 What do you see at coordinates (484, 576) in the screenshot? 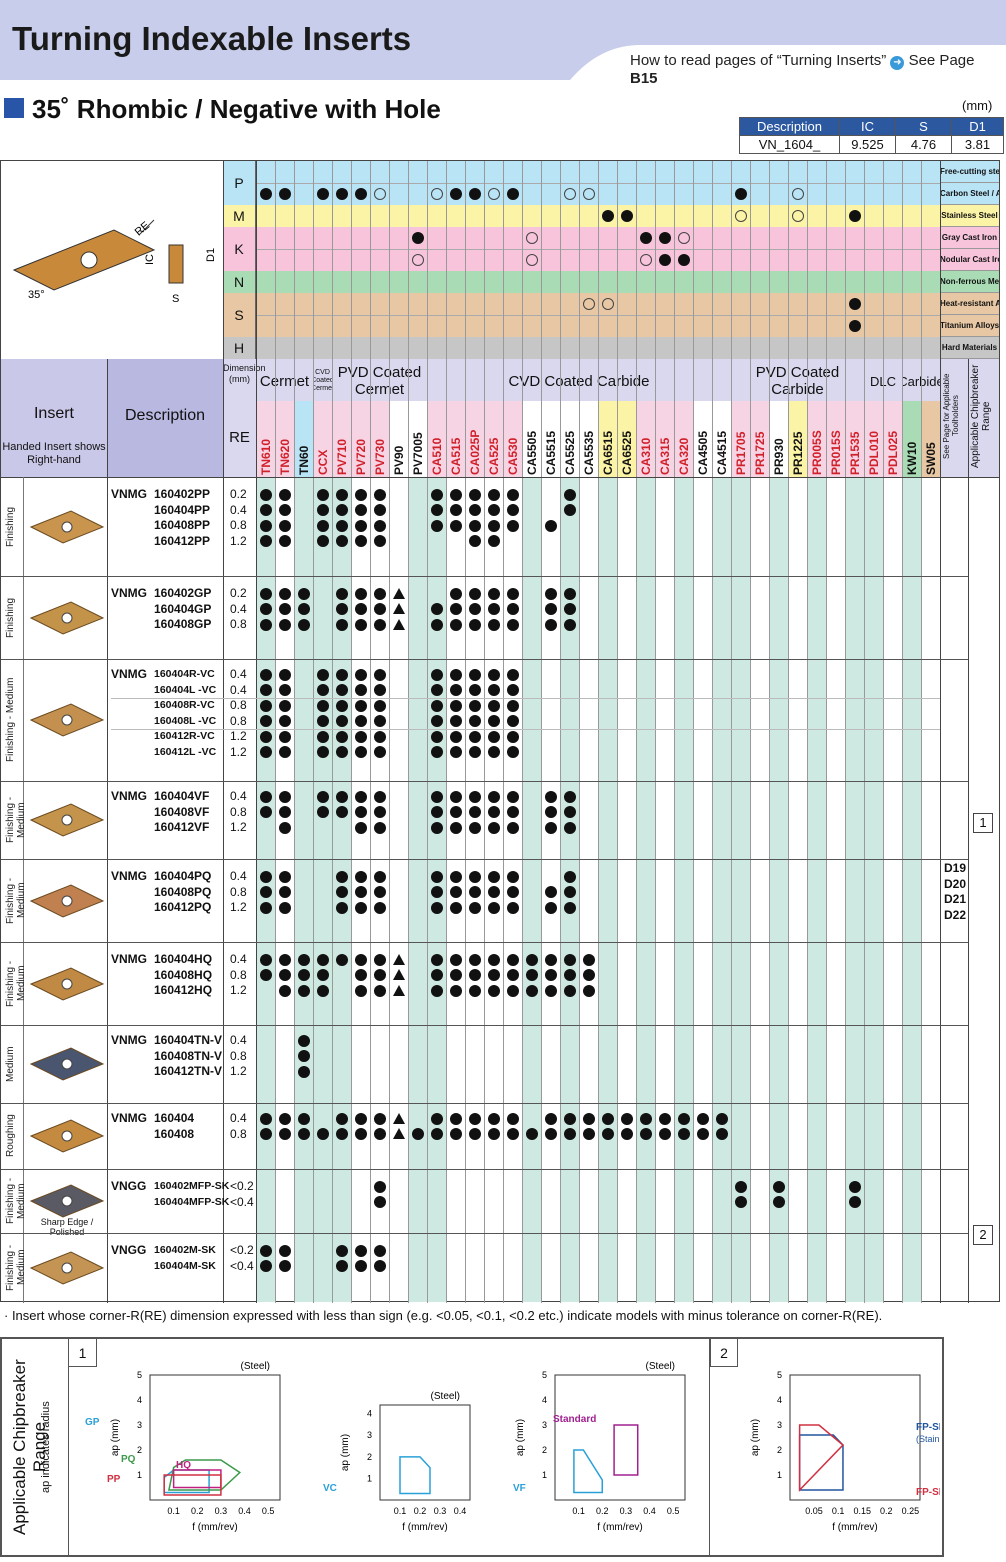
I see `row-divider` at bounding box center [484, 576].